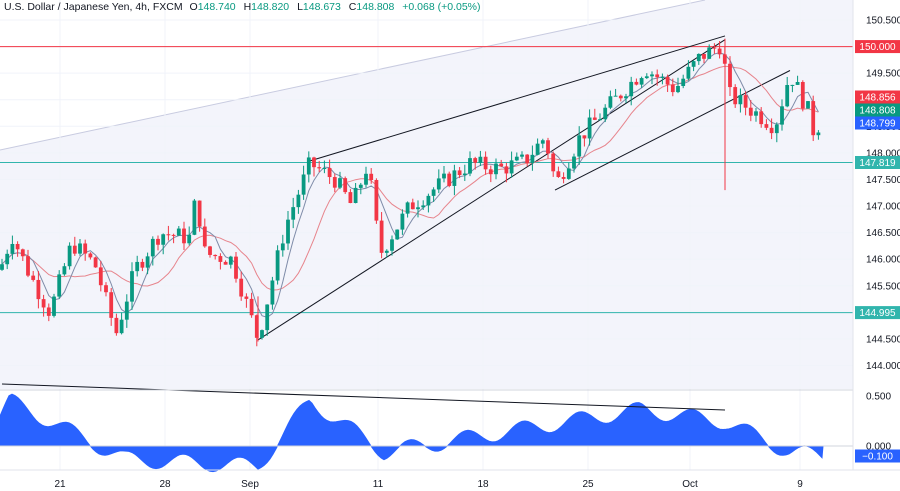  Describe the element at coordinates (412, 433) in the screenshot. I see `oscillator-area` at that location.